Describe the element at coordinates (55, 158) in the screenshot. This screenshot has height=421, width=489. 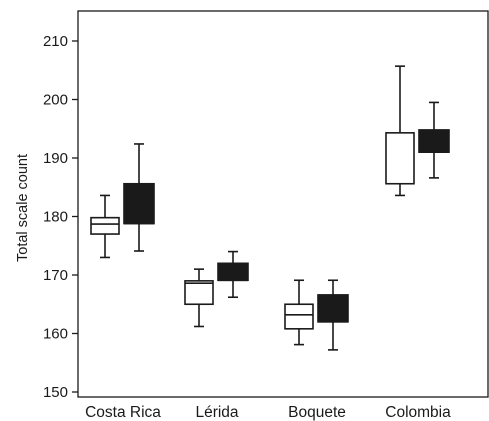
I see `y-tick-label: 190` at that location.